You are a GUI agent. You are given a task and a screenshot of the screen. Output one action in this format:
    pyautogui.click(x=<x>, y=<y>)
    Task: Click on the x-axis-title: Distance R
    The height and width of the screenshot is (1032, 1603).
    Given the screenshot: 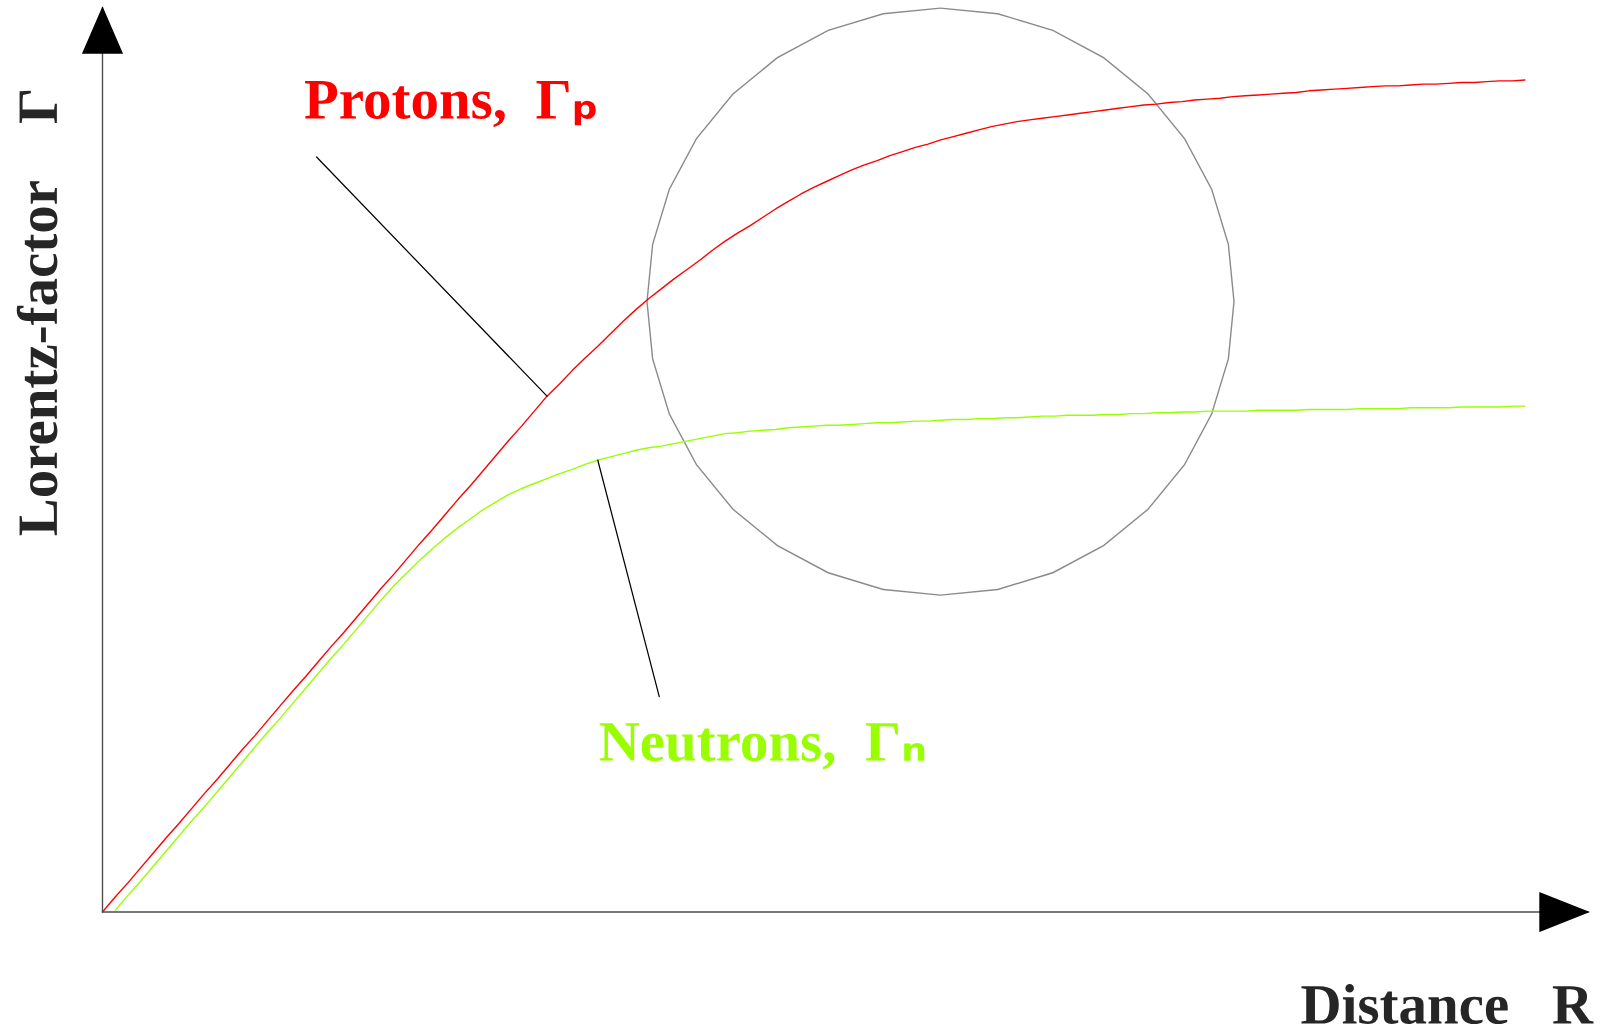 What is the action you would take?
    pyautogui.click(x=1447, y=1004)
    